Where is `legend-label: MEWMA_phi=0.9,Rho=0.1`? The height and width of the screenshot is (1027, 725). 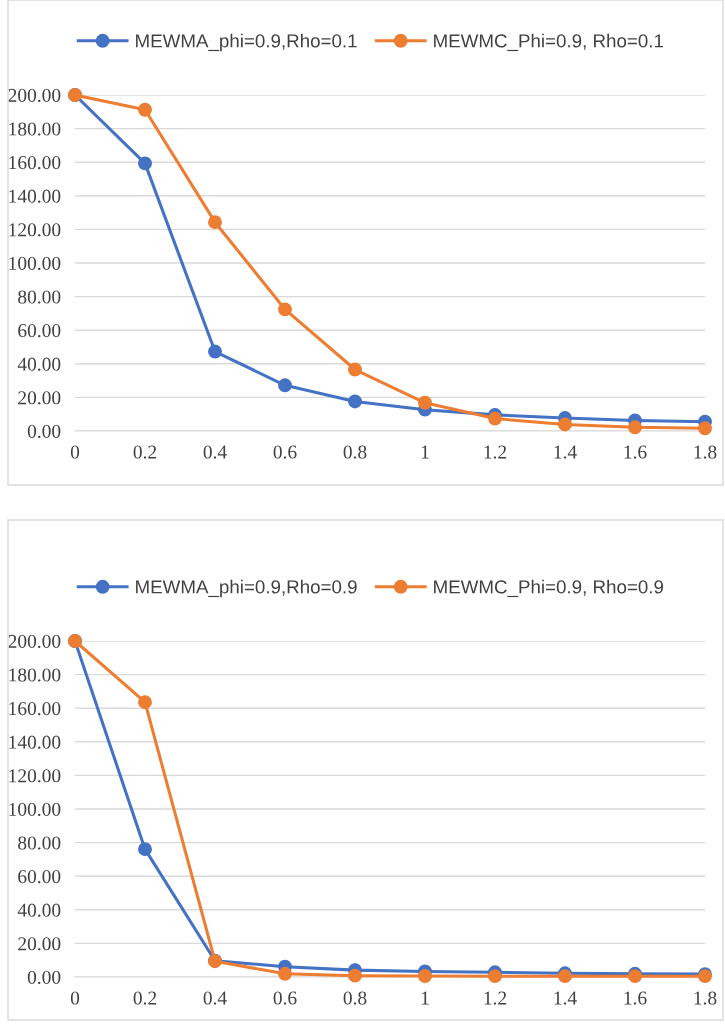
legend-label: MEWMA_phi=0.9,Rho=0.1 is located at coordinates (246, 42).